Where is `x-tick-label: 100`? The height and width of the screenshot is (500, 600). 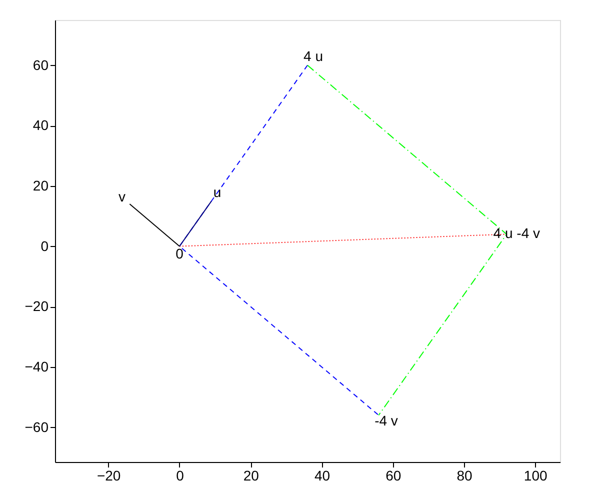 x-tick-label: 100 is located at coordinates (536, 476).